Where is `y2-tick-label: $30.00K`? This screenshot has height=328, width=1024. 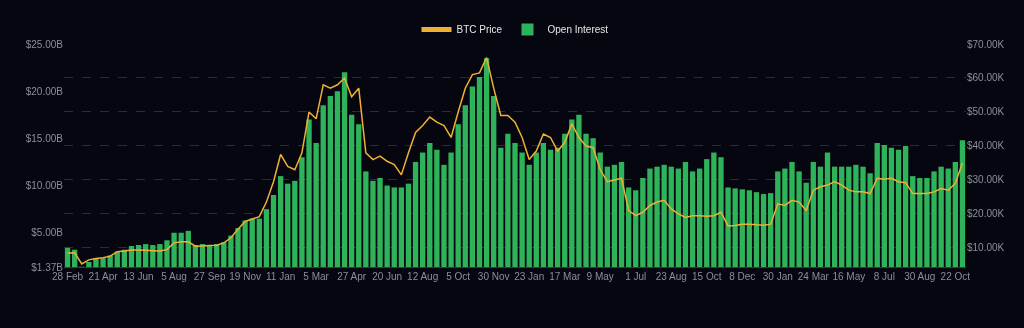
y2-tick-label: $30.00K is located at coordinates (986, 180).